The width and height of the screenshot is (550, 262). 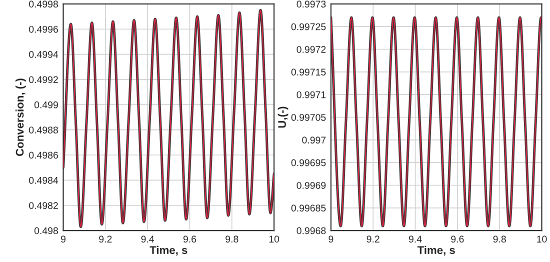 I want to click on y-tick-label: 0.99705, so click(x=308, y=117).